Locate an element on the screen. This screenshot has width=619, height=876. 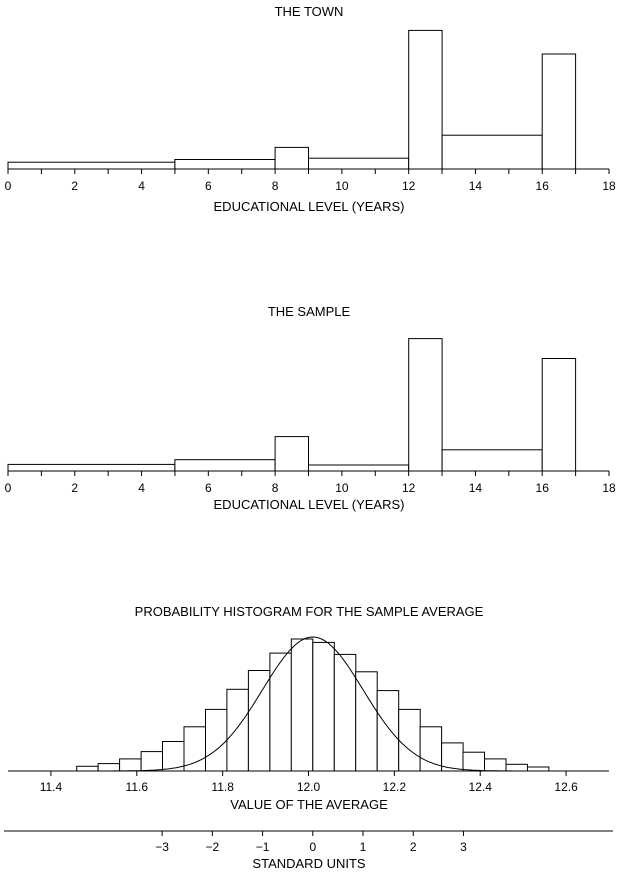
standard-units-tick-label: 2 is located at coordinates (413, 847).